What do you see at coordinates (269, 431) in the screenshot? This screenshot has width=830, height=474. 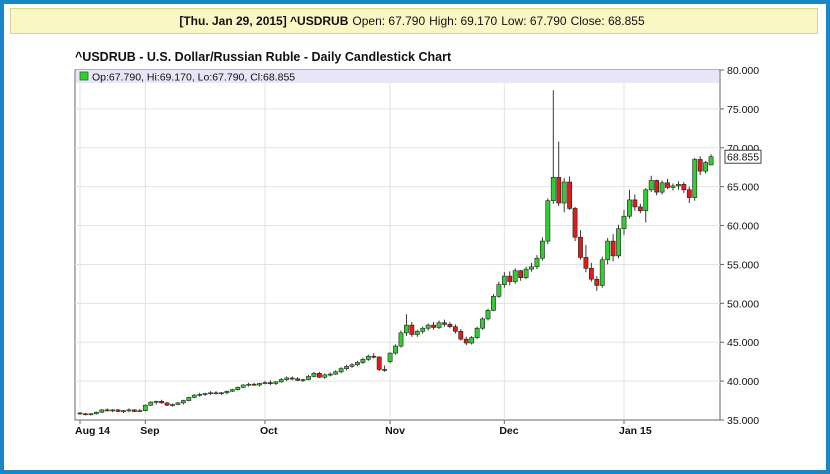 I see `x-tick-label: Oct` at bounding box center [269, 431].